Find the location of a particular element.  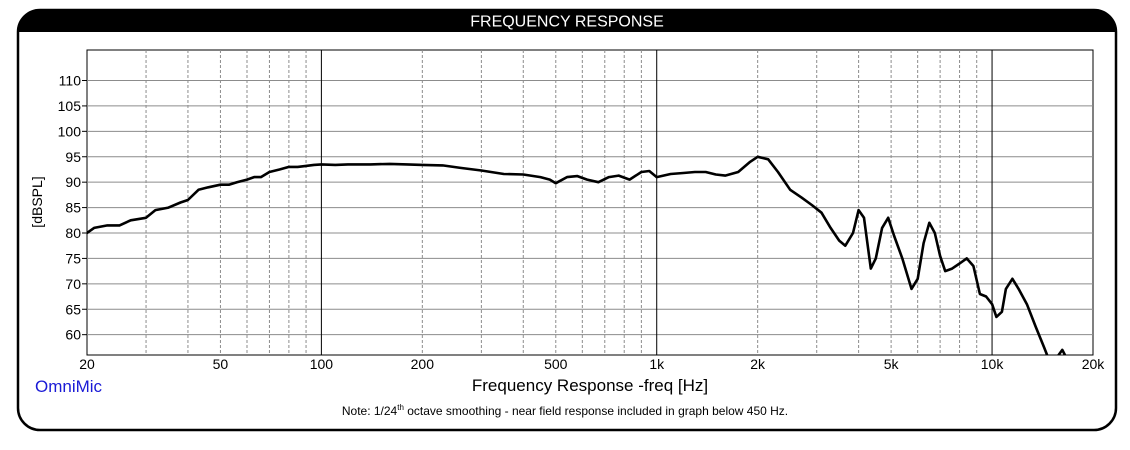

y-tick-label: 100 is located at coordinates (70, 131).